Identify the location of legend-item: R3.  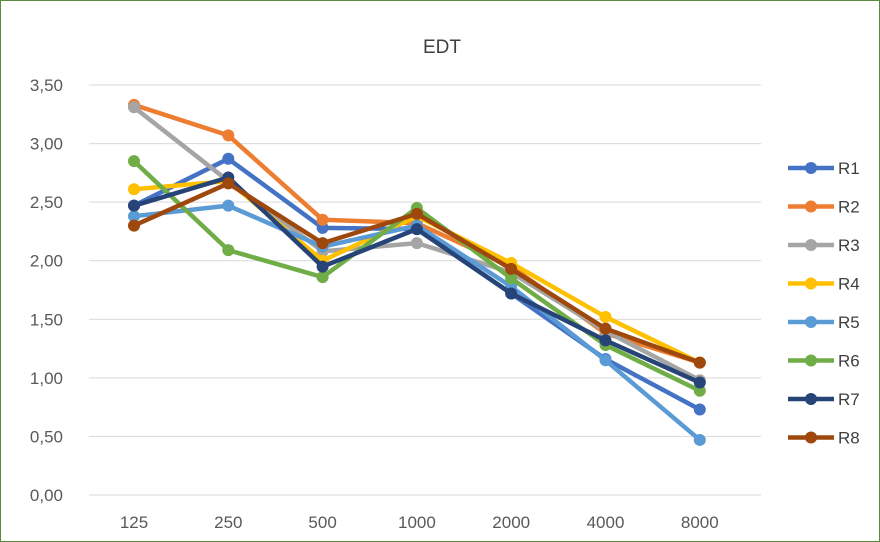
(824, 245).